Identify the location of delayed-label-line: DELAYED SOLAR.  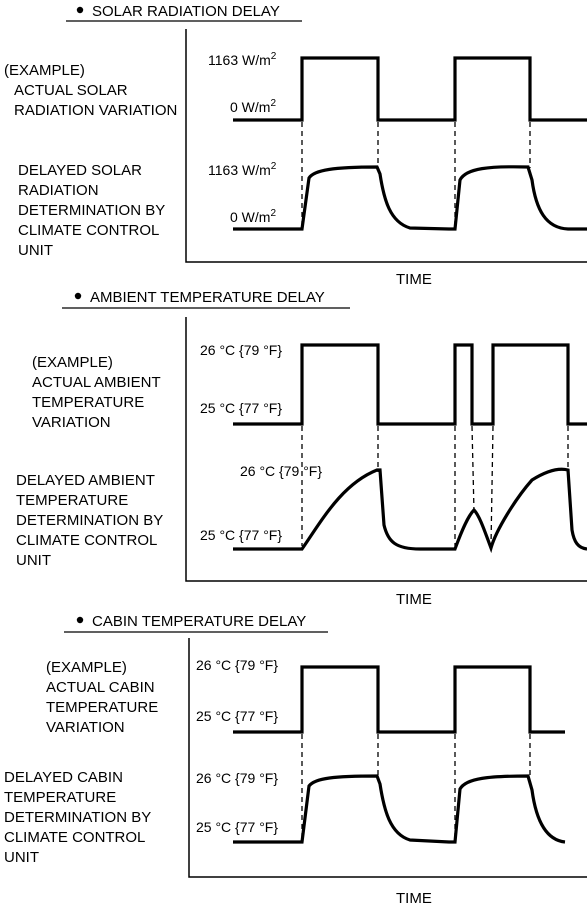
(80, 170).